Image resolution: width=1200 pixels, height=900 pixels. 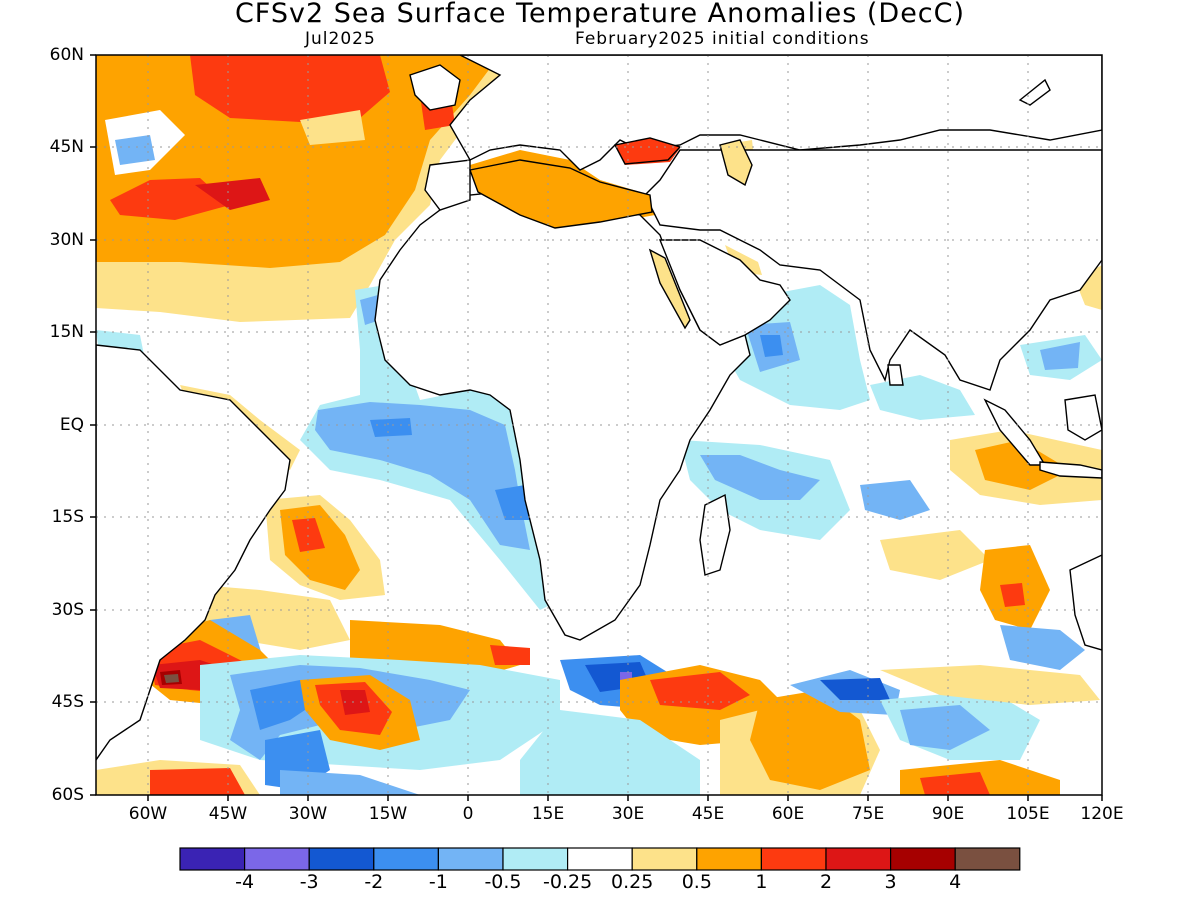 What do you see at coordinates (775, 113) in the screenshot?
I see `land-europe` at bounding box center [775, 113].